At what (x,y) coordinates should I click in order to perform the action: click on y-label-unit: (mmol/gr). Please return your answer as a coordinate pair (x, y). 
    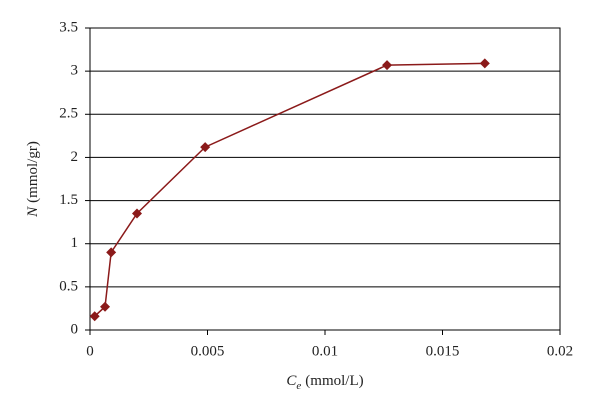
    Looking at the image, I should click on (33, 172).